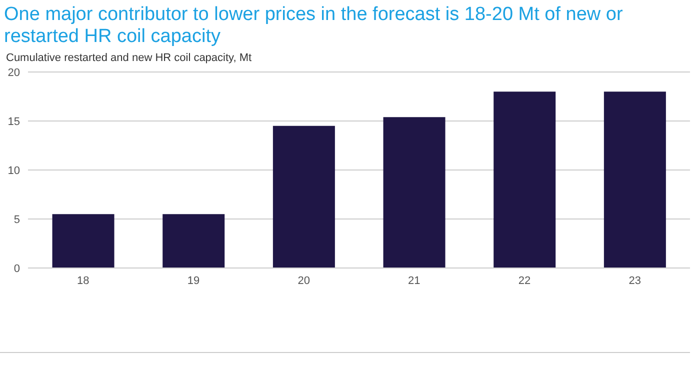  Describe the element at coordinates (313, 25) in the screenshot. I see `chart-title: One major contributor to lower prices in the forecast is 18-20 Mt of new or restarted HR coil capacity` at that location.